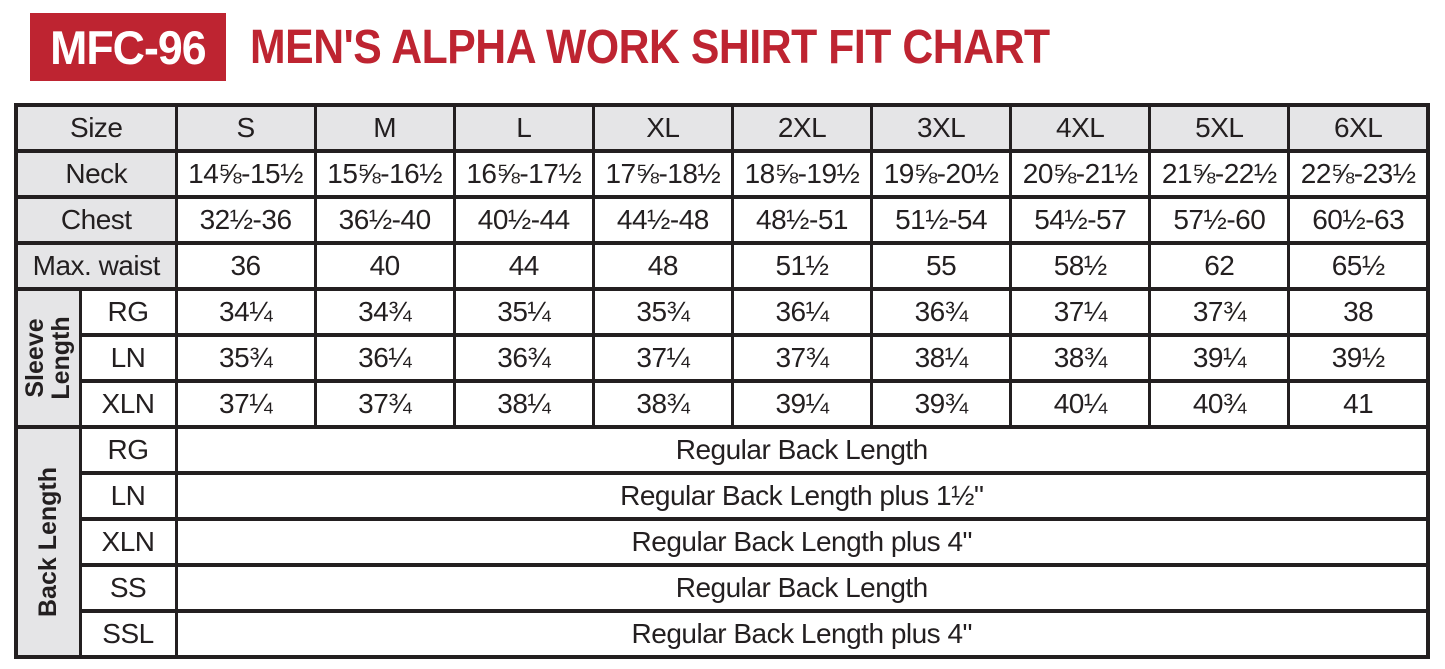 This screenshot has width=1445, height=669. What do you see at coordinates (1219, 174) in the screenshot?
I see `measurement-value-cell: 21⅝-22½` at bounding box center [1219, 174].